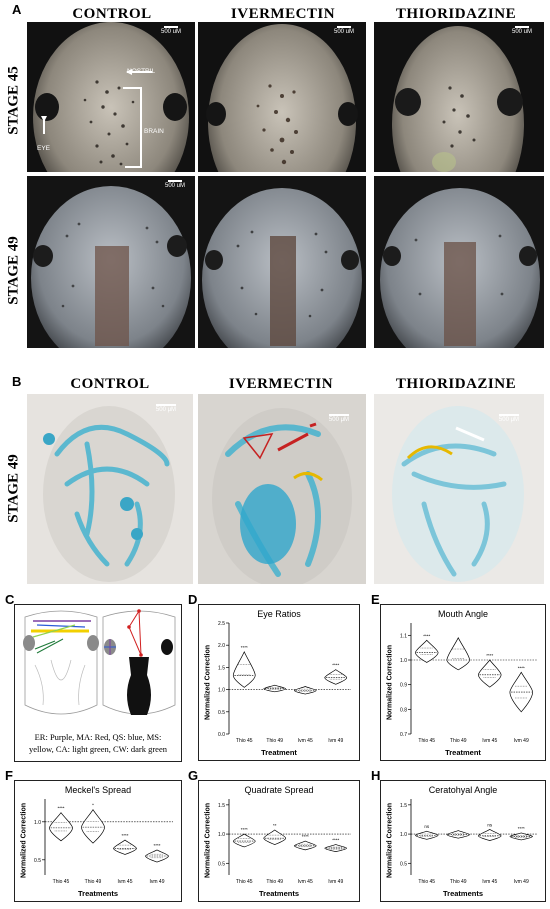  Describe the element at coordinates (93, 805) in the screenshot. I see `significance-label: *` at that location.